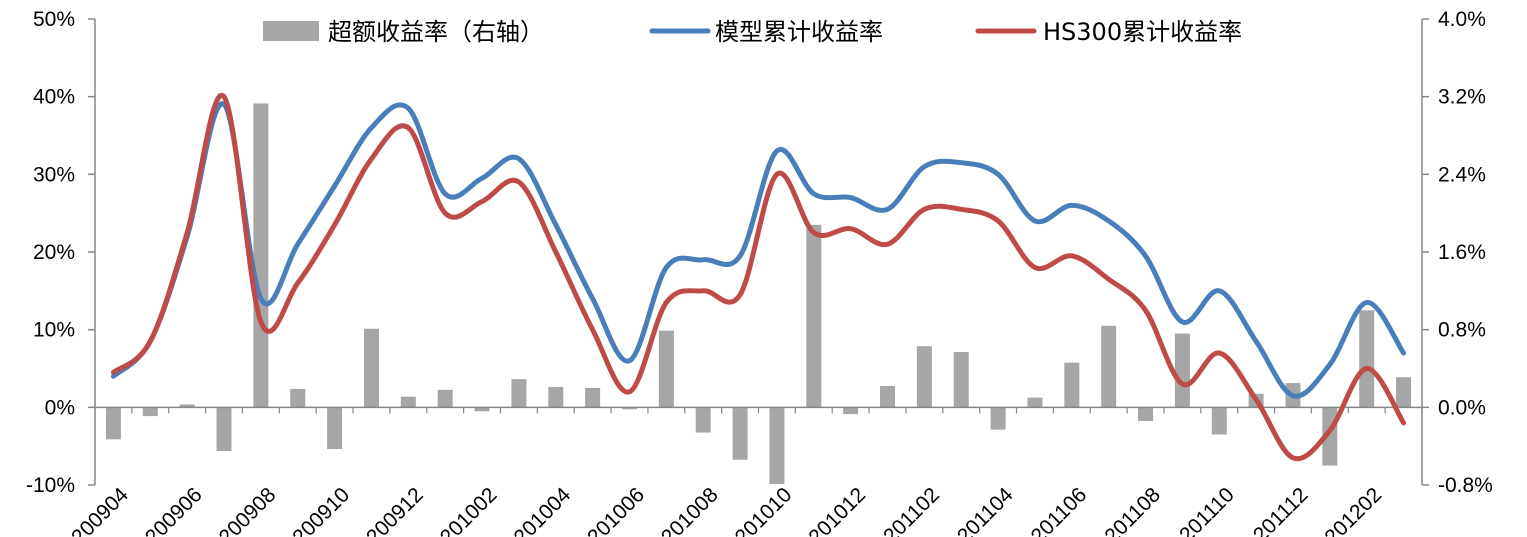 The width and height of the screenshot is (1527, 537). I want to click on left-y-tick-labels: -10% 0% 10% 20% 30% 40% 50%, so click(50, 252).